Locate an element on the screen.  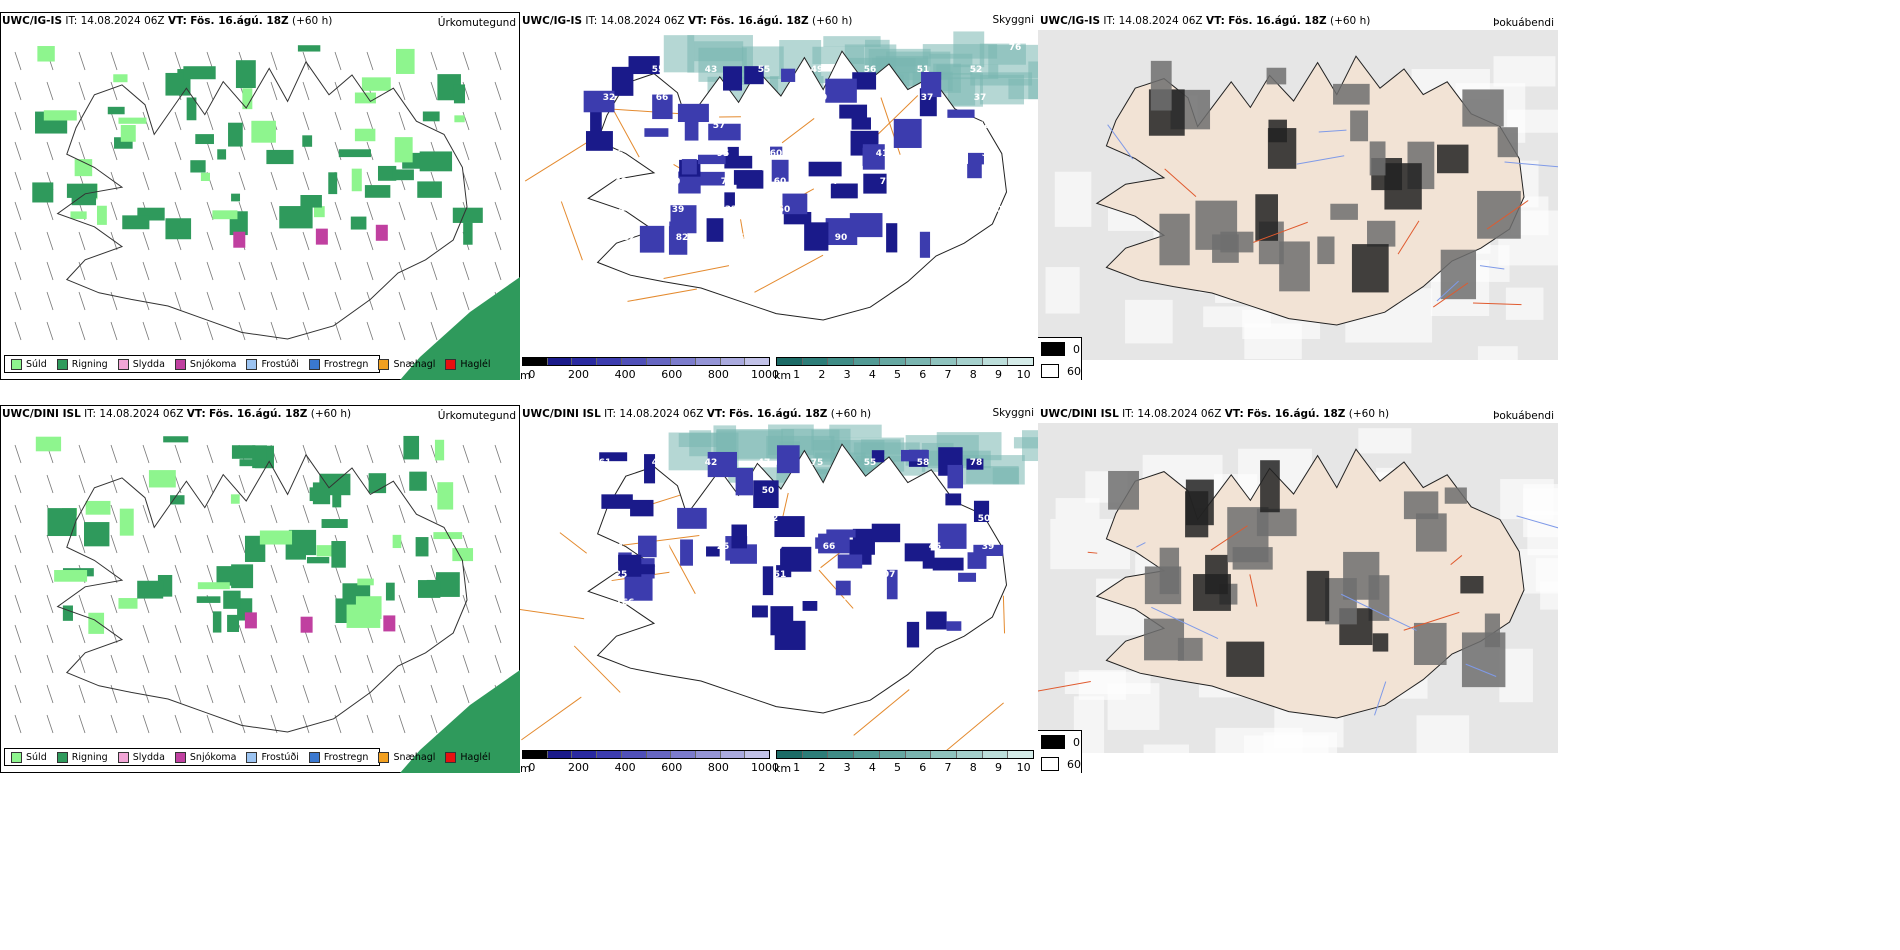
fog-legend-item: 0 is located at coordinates (1059, 349).